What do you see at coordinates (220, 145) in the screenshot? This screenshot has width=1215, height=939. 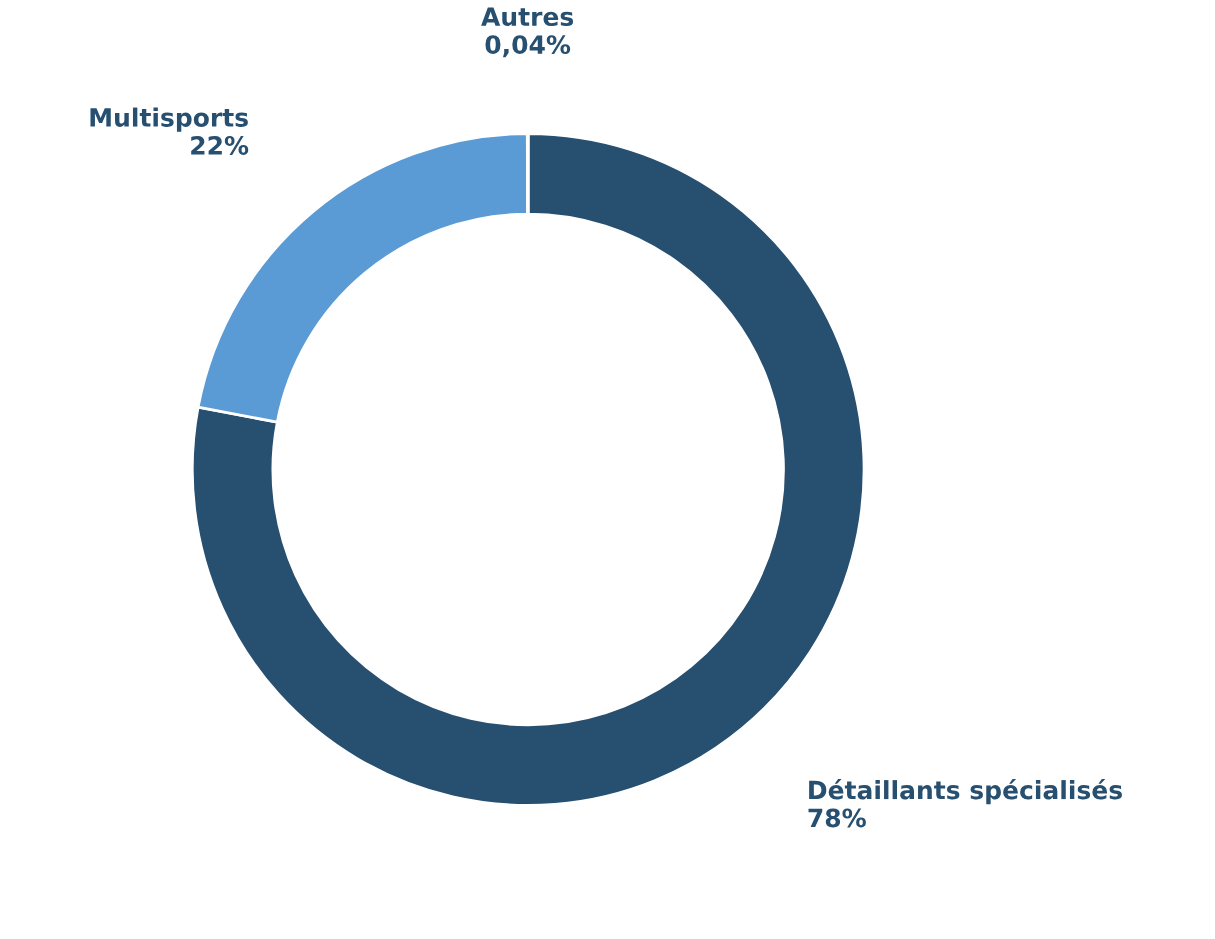 I see `data-label: 22%` at bounding box center [220, 145].